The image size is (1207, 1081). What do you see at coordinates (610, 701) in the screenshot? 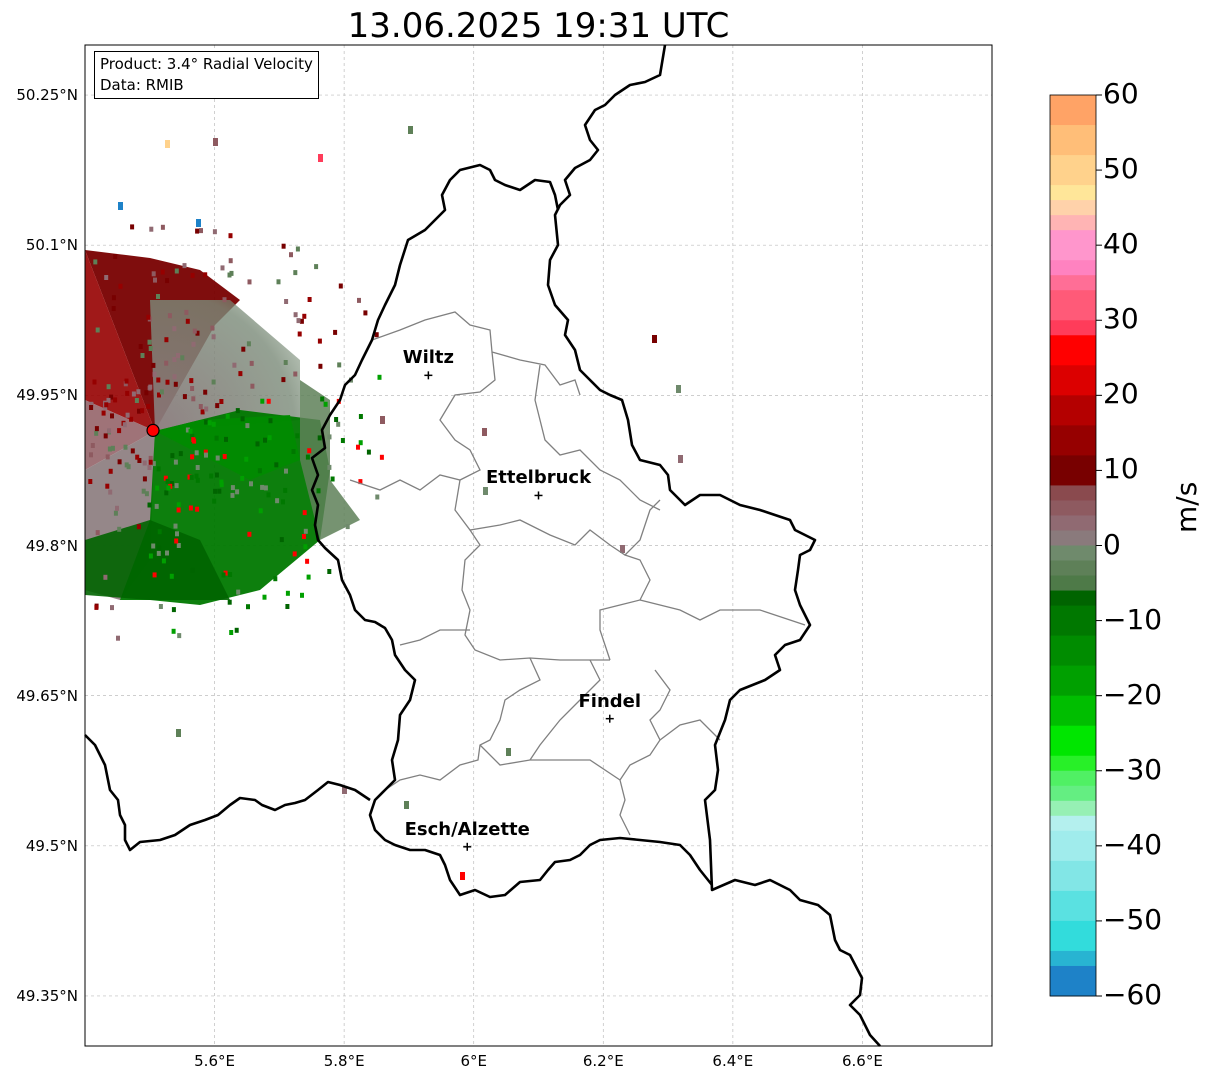
I see `city-label: Findel` at bounding box center [610, 701].